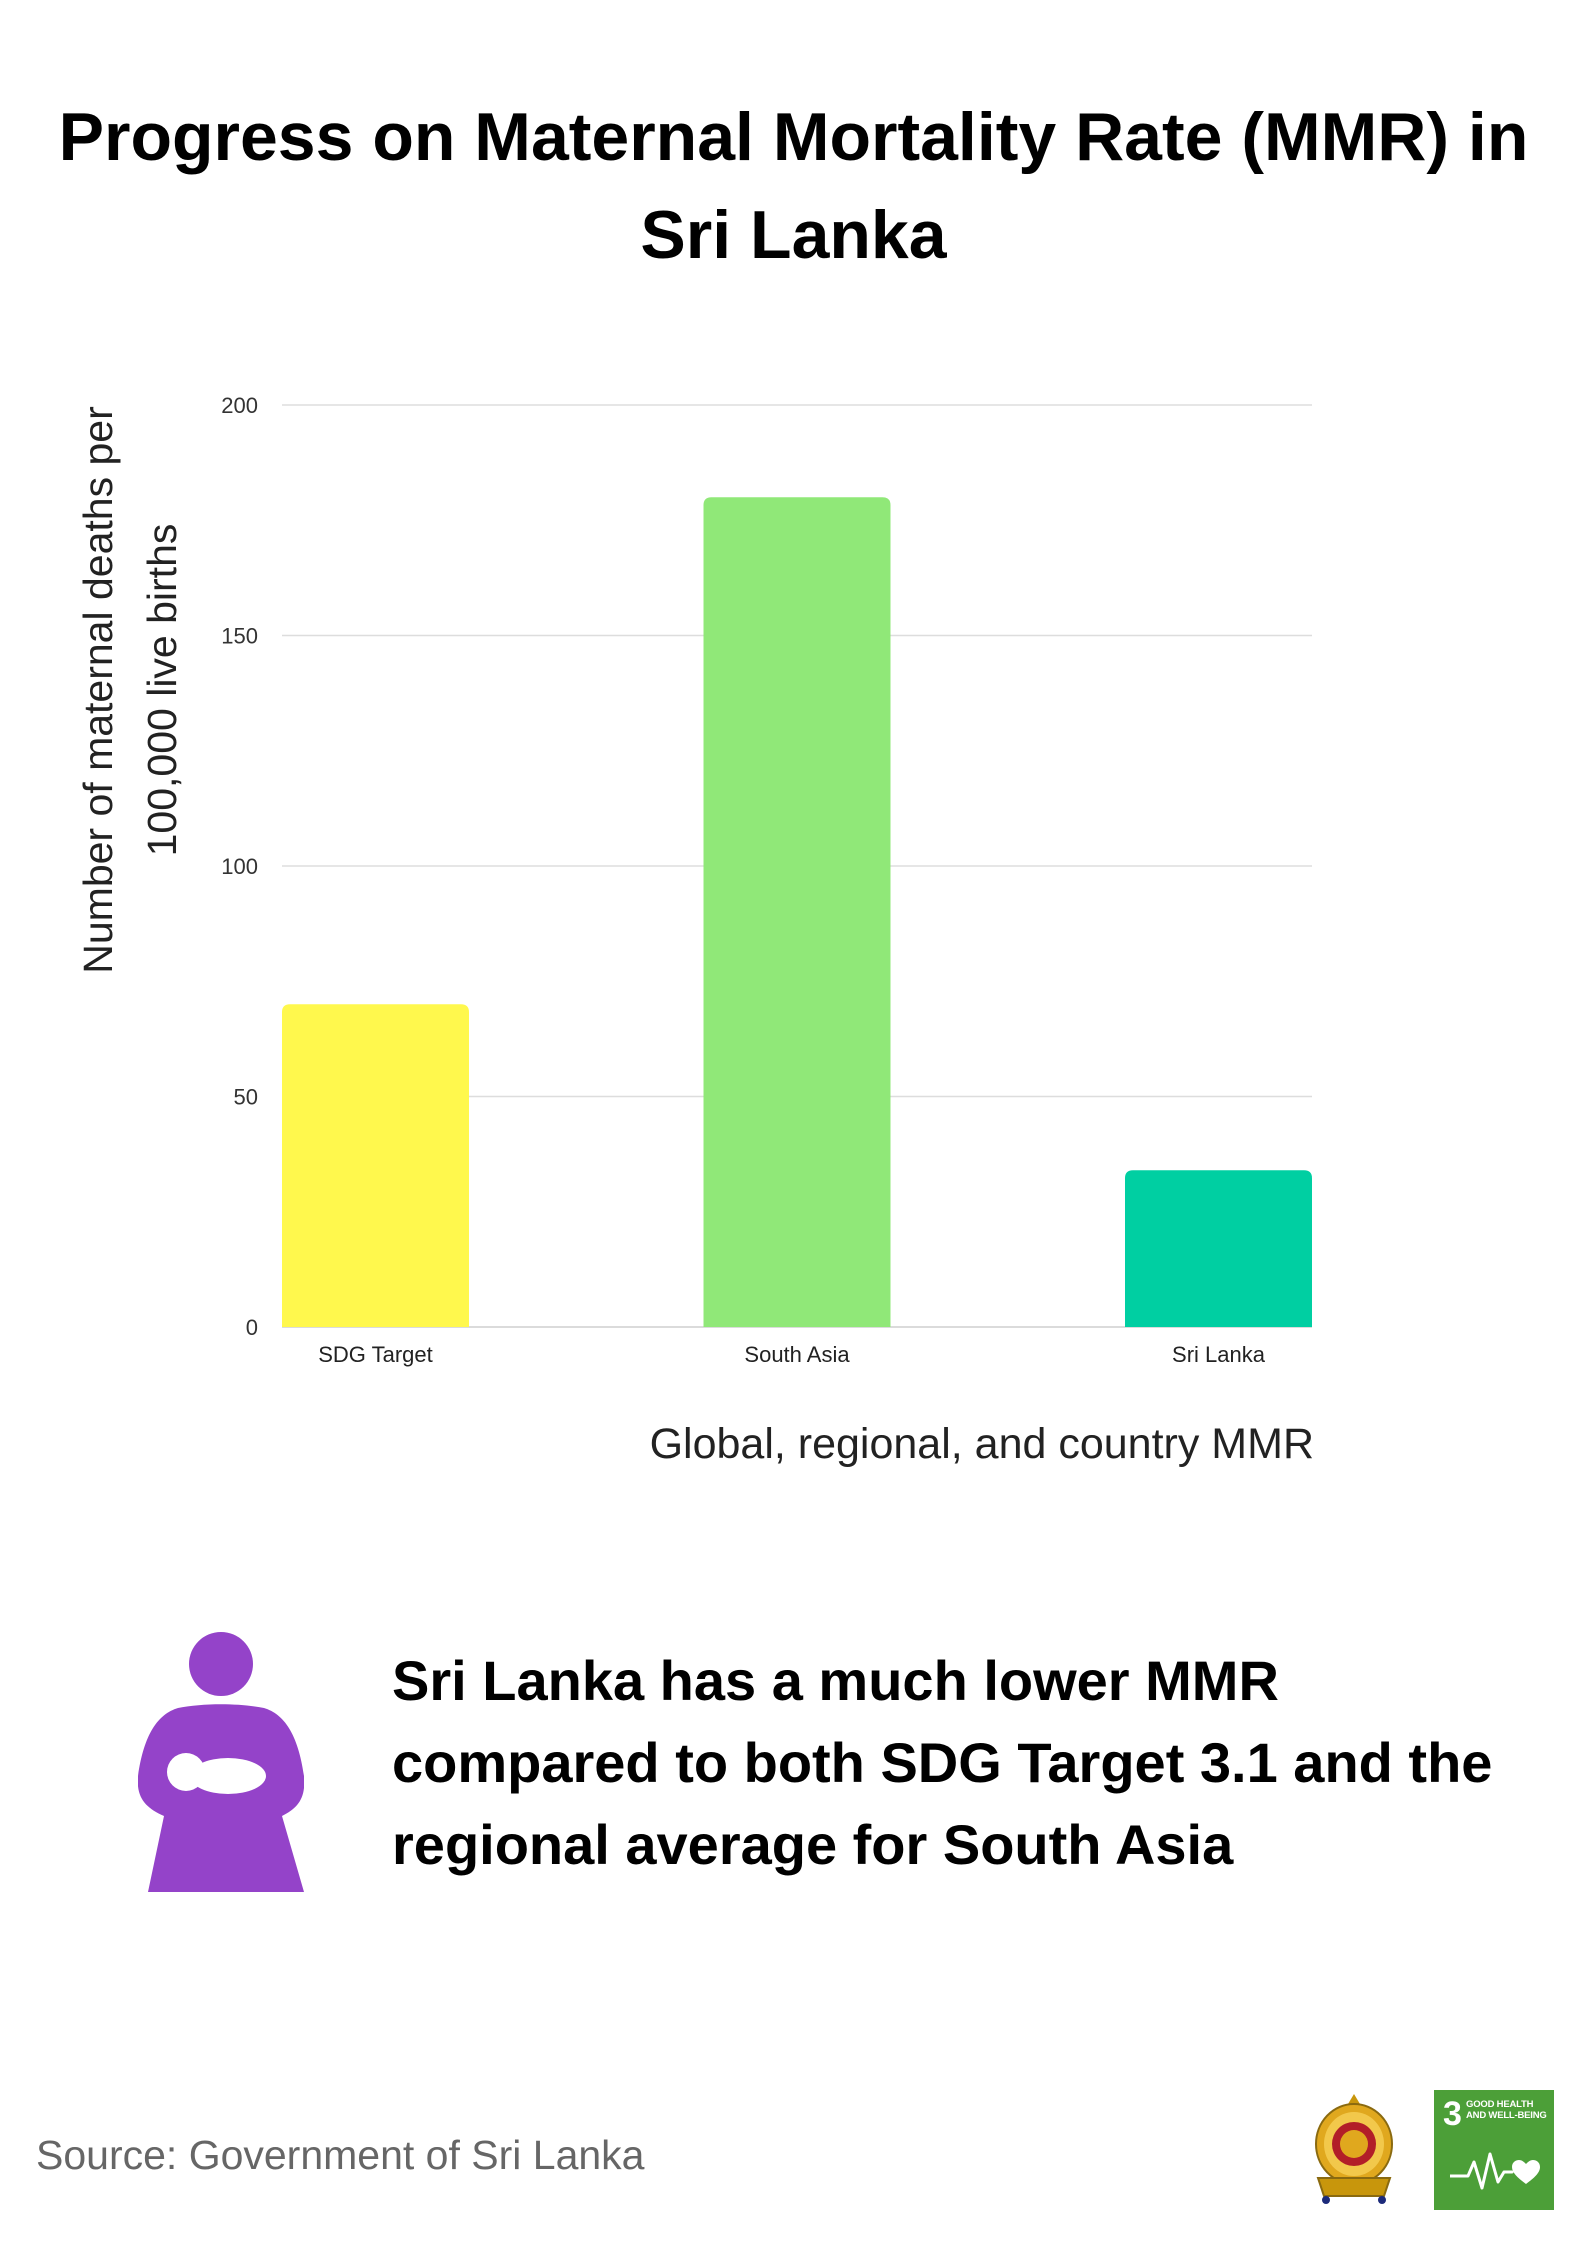  What do you see at coordinates (981, 1444) in the screenshot?
I see `x-axis-label: Global, regional, and country MMR` at bounding box center [981, 1444].